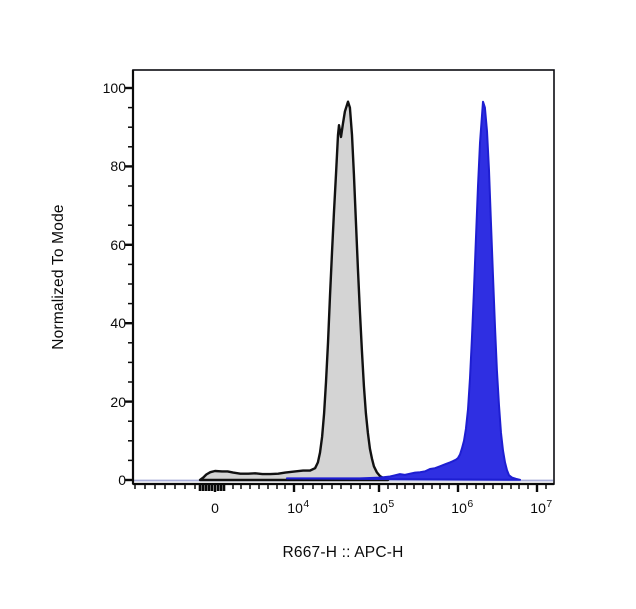 This screenshot has height=609, width=636. Describe the element at coordinates (118, 401) in the screenshot. I see `y-tick-label: 20` at that location.